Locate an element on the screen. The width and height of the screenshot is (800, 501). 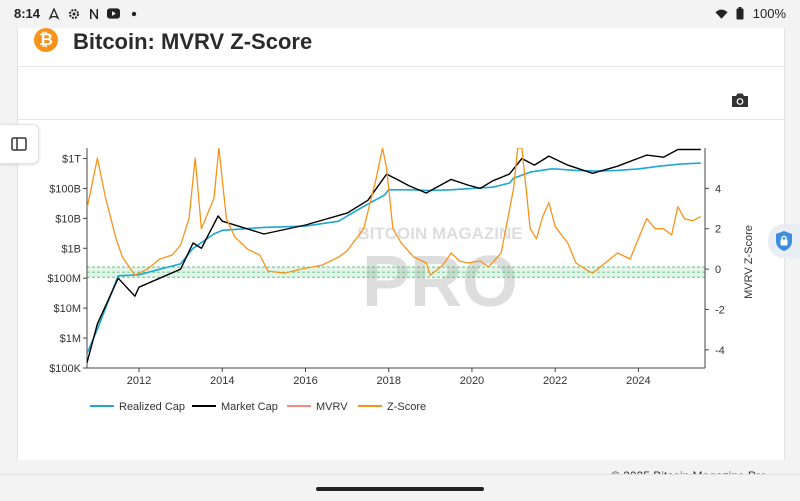
legend-label-z-score: Z-Score is located at coordinates (406, 407).